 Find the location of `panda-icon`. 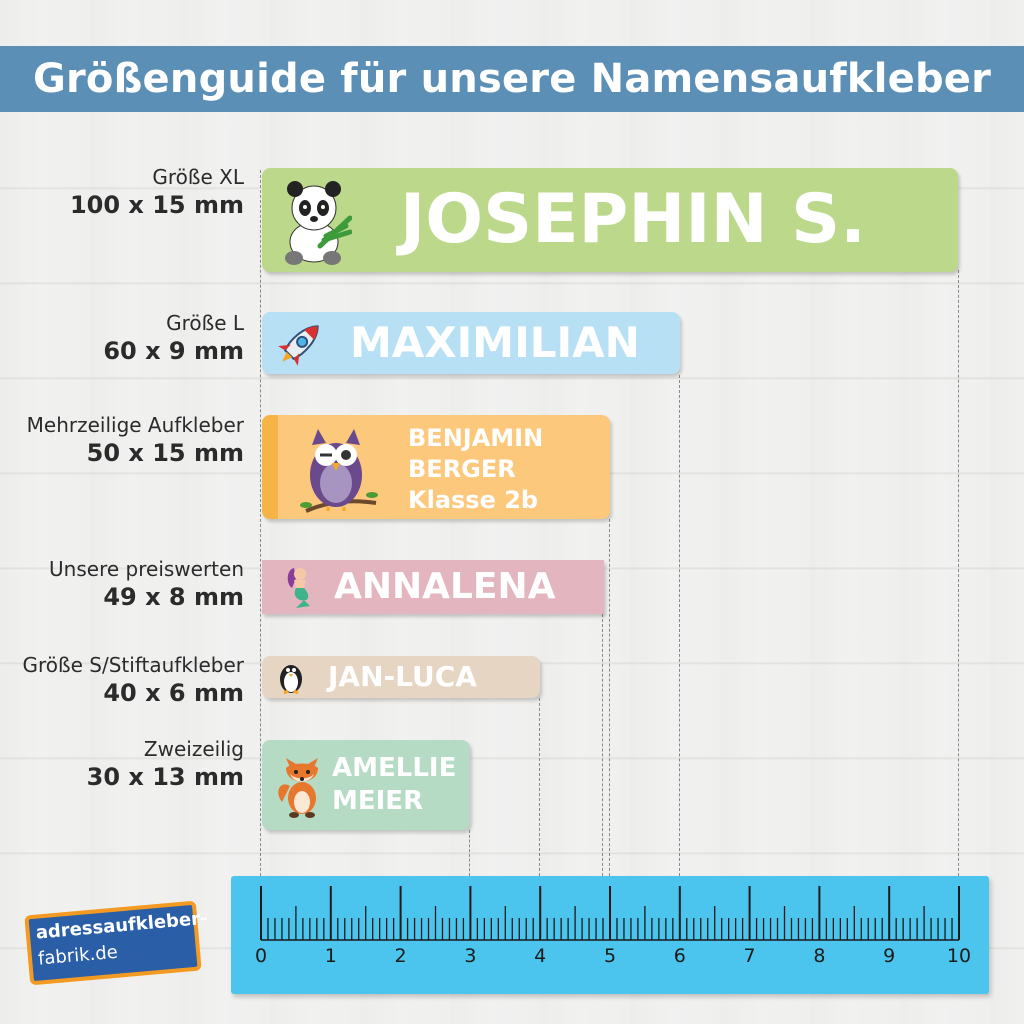

panda-icon is located at coordinates (318, 223).